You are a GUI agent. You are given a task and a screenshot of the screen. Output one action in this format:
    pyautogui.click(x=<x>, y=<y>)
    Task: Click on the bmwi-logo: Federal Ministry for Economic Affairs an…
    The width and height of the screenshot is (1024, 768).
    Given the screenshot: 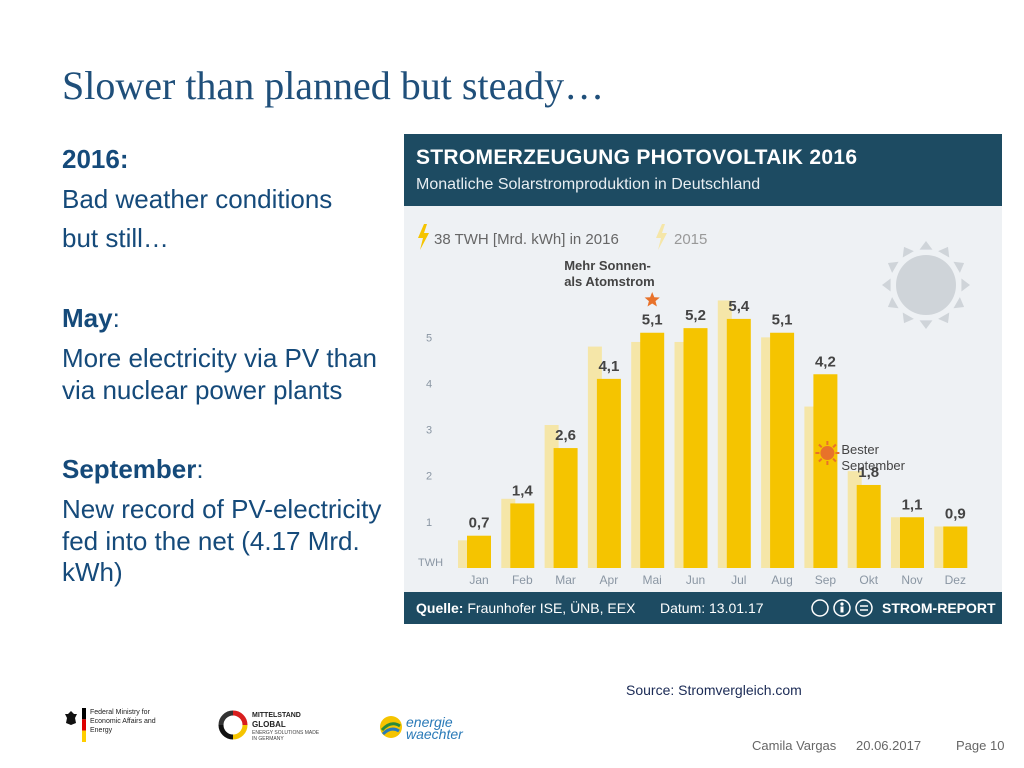 What is the action you would take?
    pyautogui.click(x=112, y=725)
    